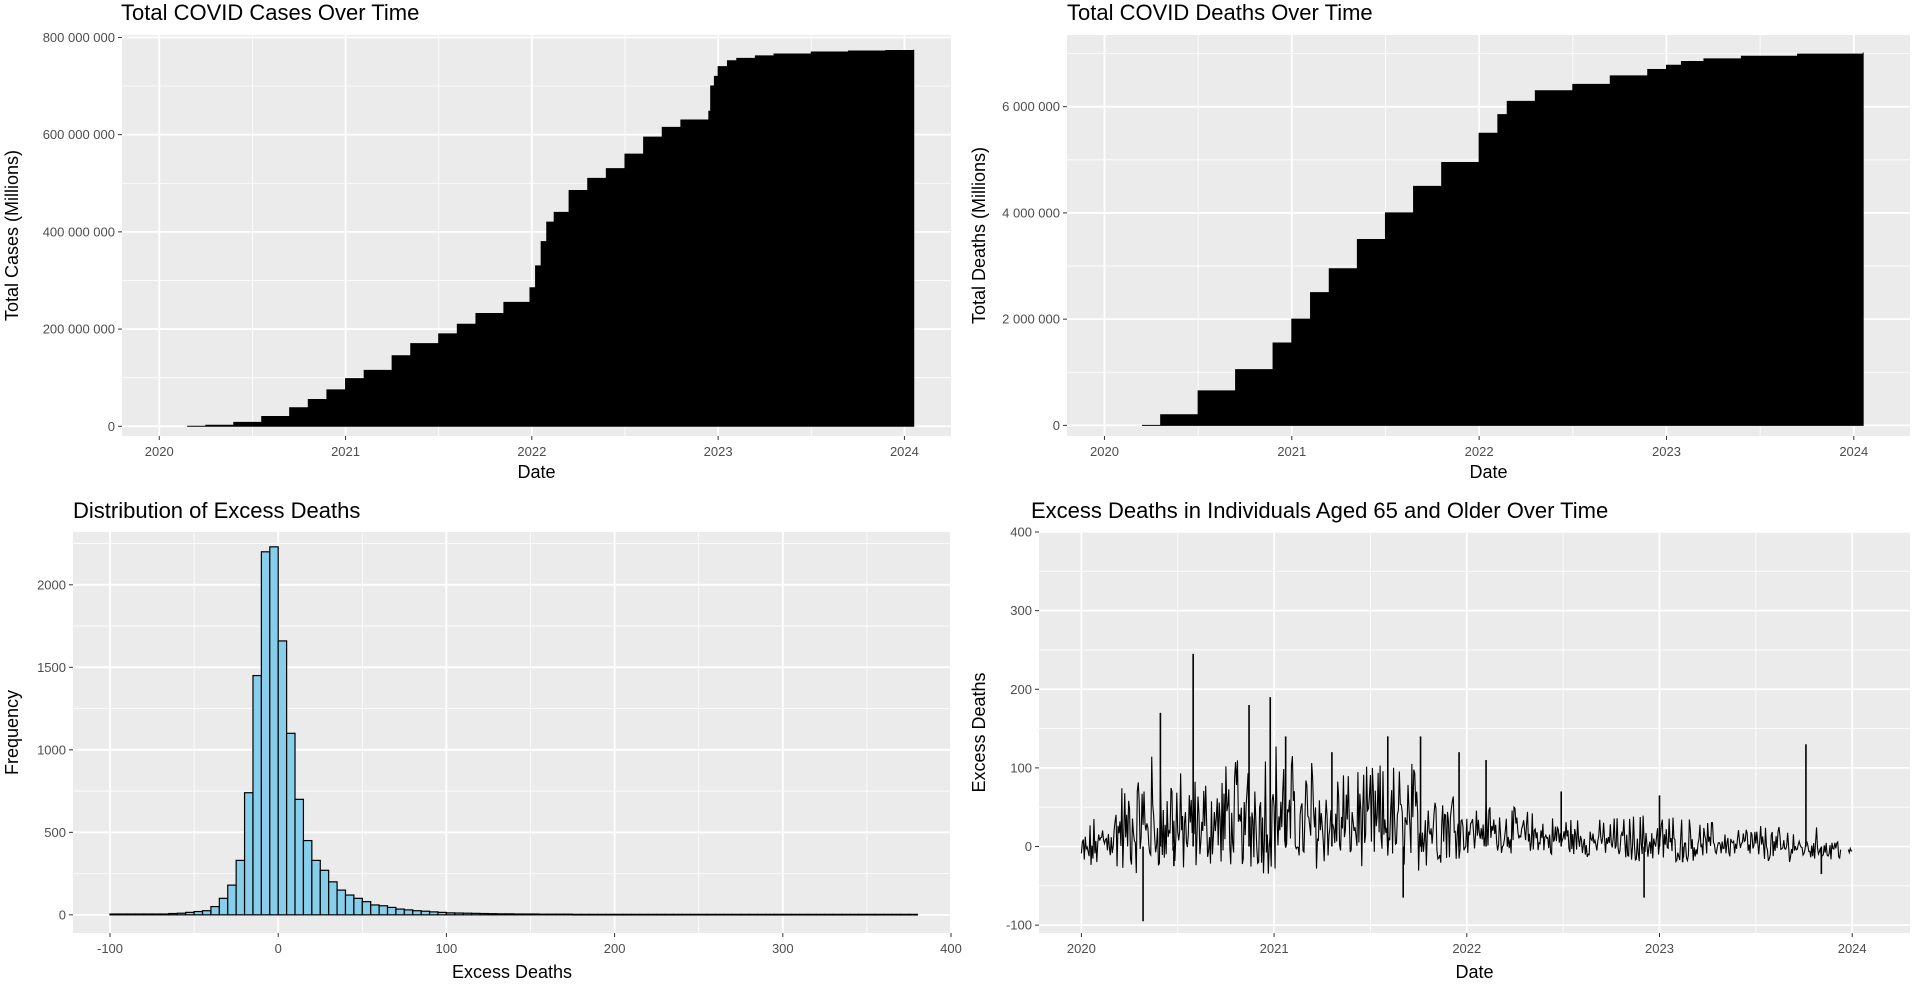 This screenshot has height=988, width=1918. What do you see at coordinates (12, 732) in the screenshot?
I see `y-axis-title: Frequency` at bounding box center [12, 732].